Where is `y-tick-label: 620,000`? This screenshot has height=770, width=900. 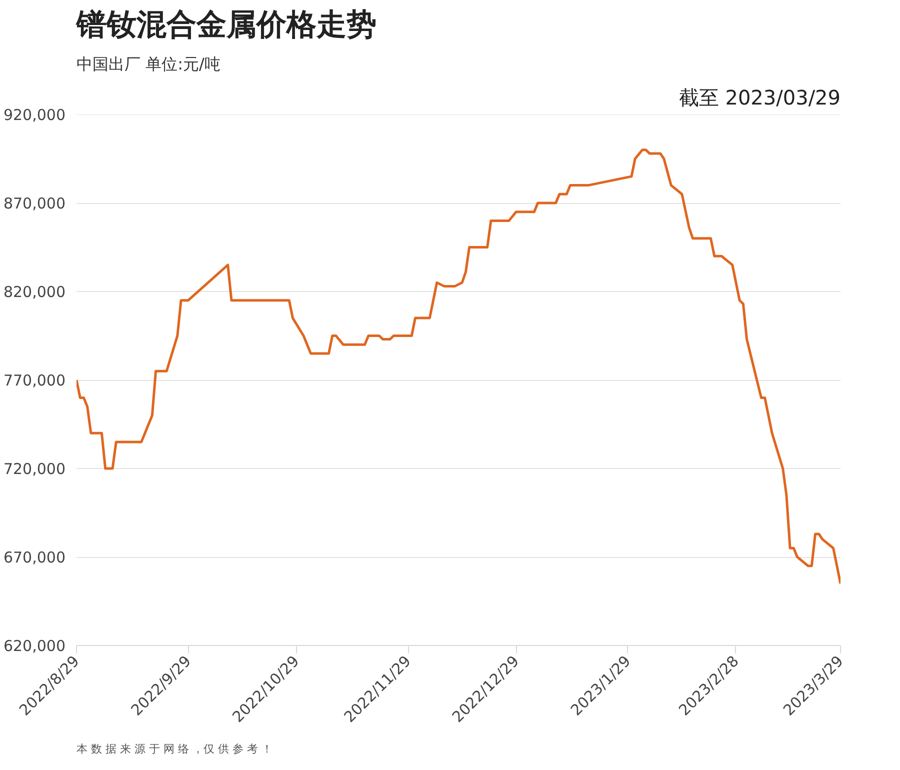 y-tick-label: 620,000 is located at coordinates (34, 646).